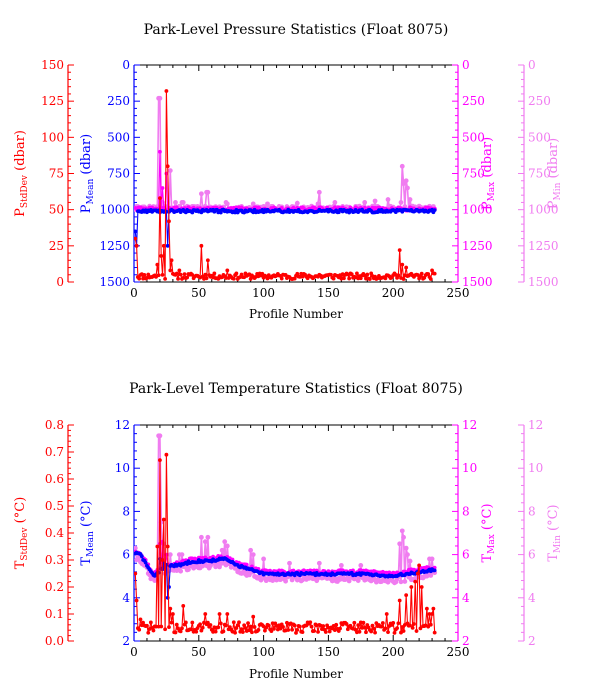 The height and width of the screenshot is (698, 601). Describe the element at coordinates (285, 155) in the screenshot. I see `pressure-min-line` at that location.